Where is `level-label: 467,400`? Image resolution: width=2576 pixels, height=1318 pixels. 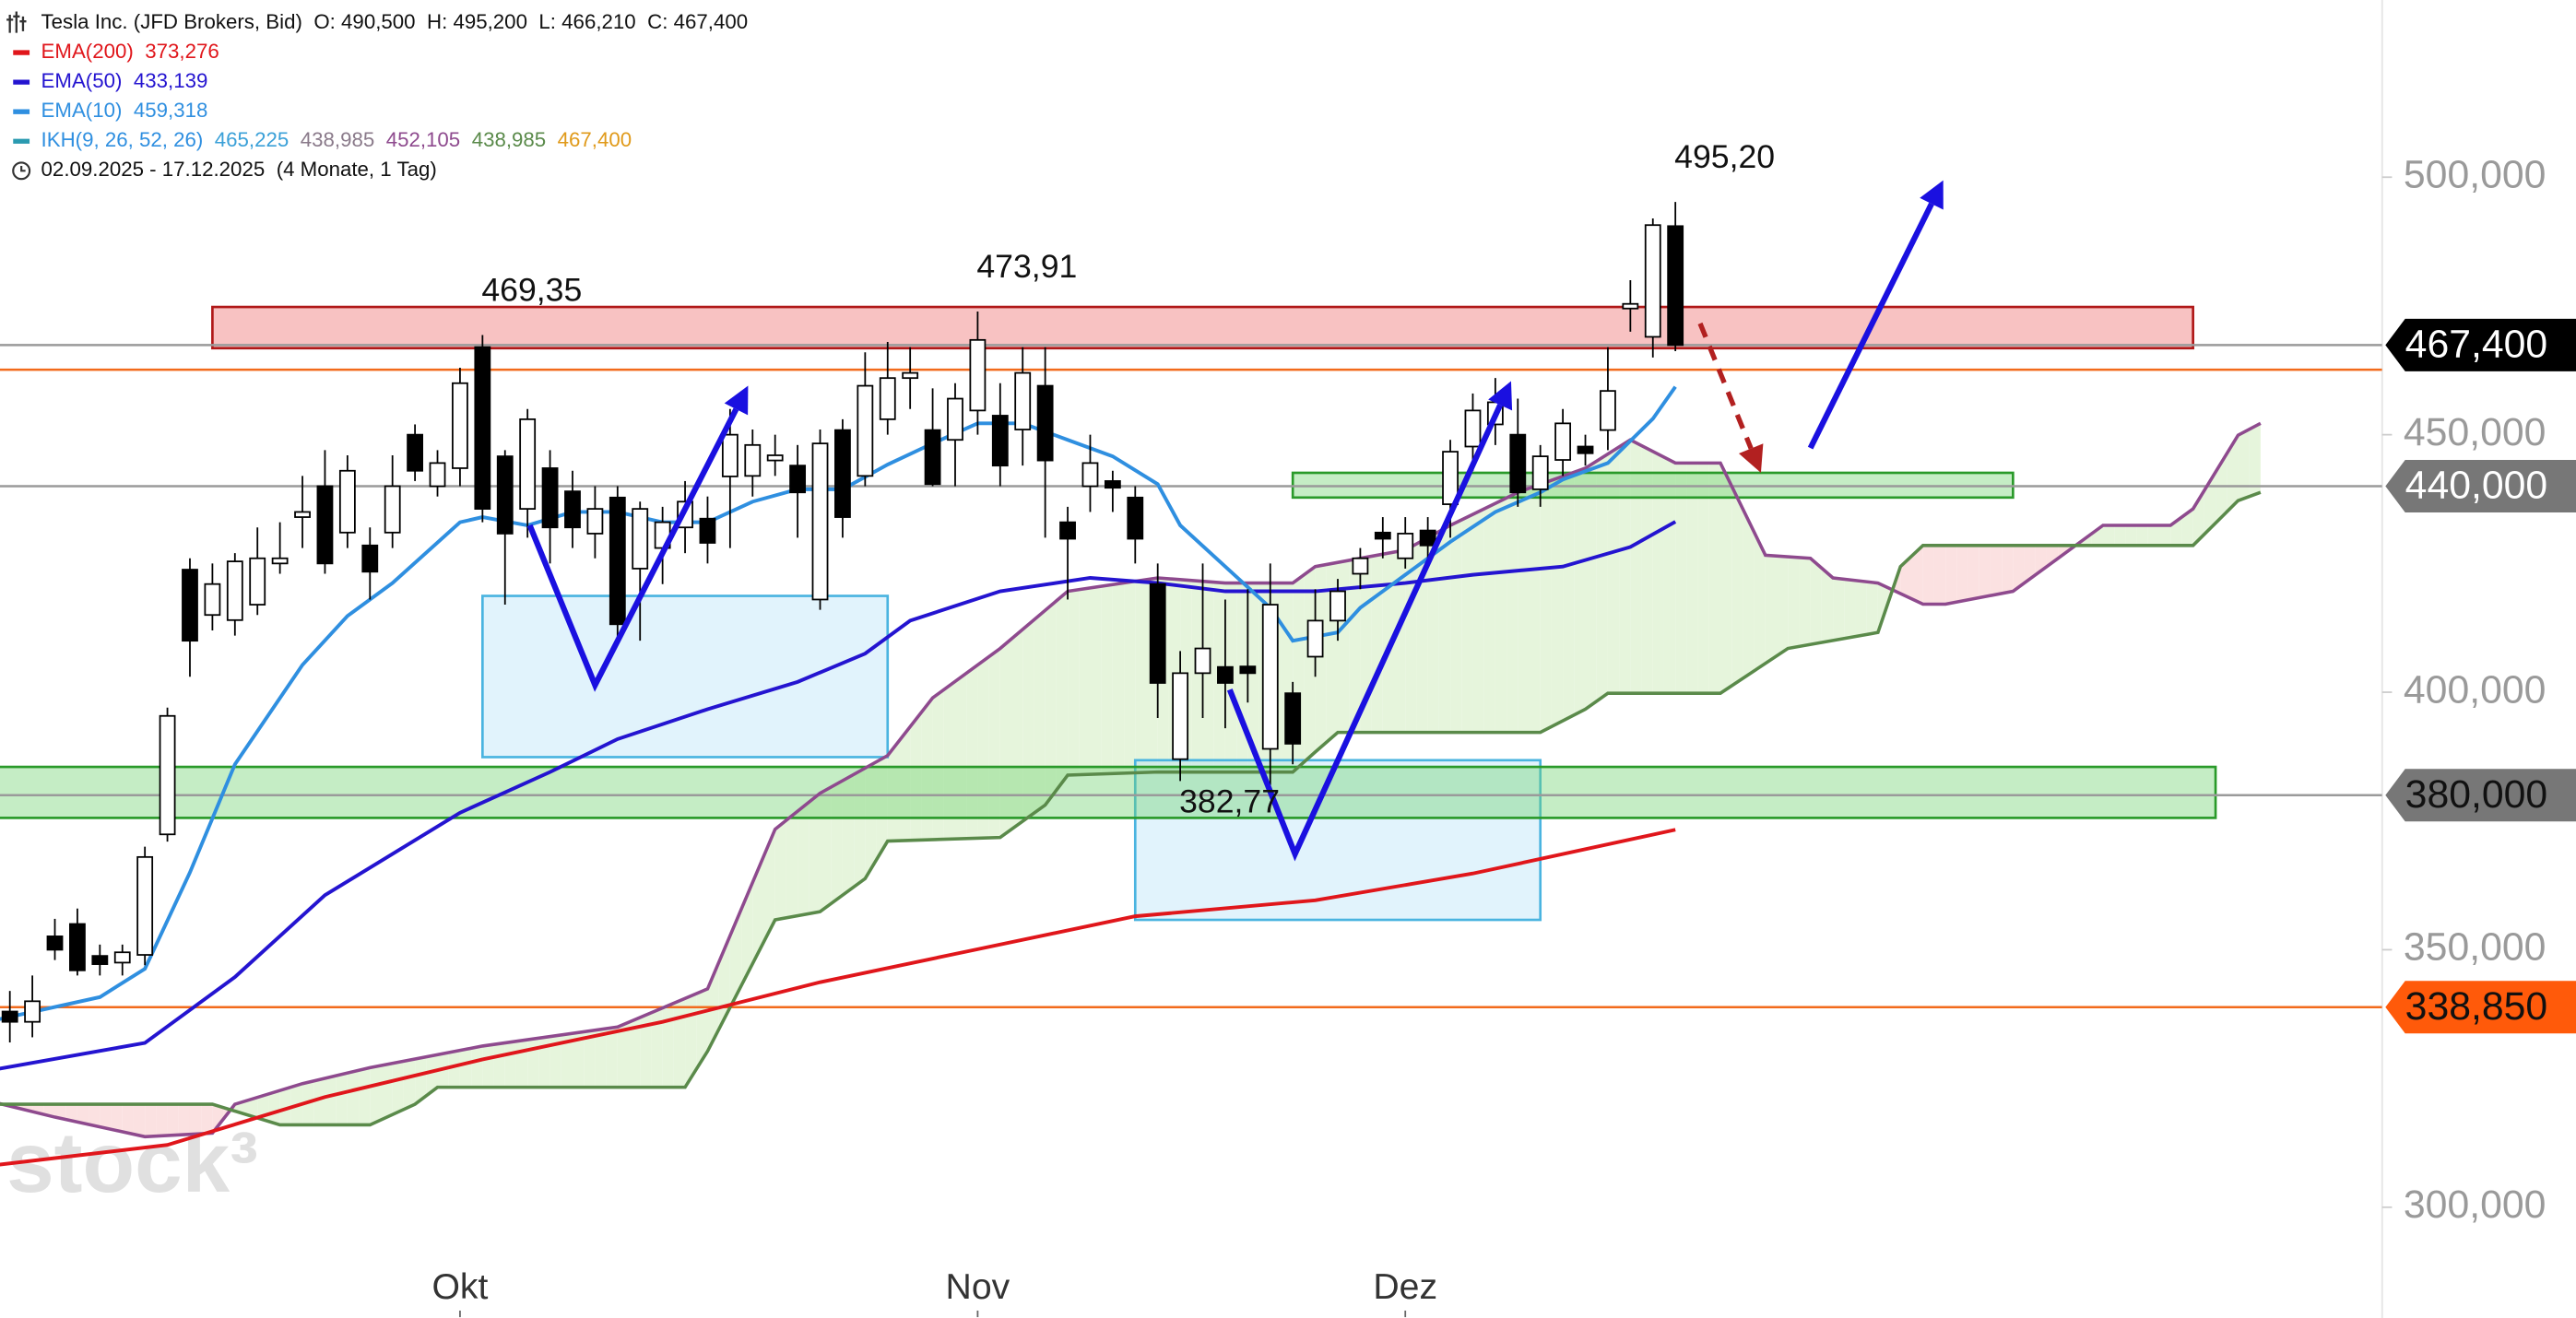
level-label: 467,400 is located at coordinates (2476, 344).